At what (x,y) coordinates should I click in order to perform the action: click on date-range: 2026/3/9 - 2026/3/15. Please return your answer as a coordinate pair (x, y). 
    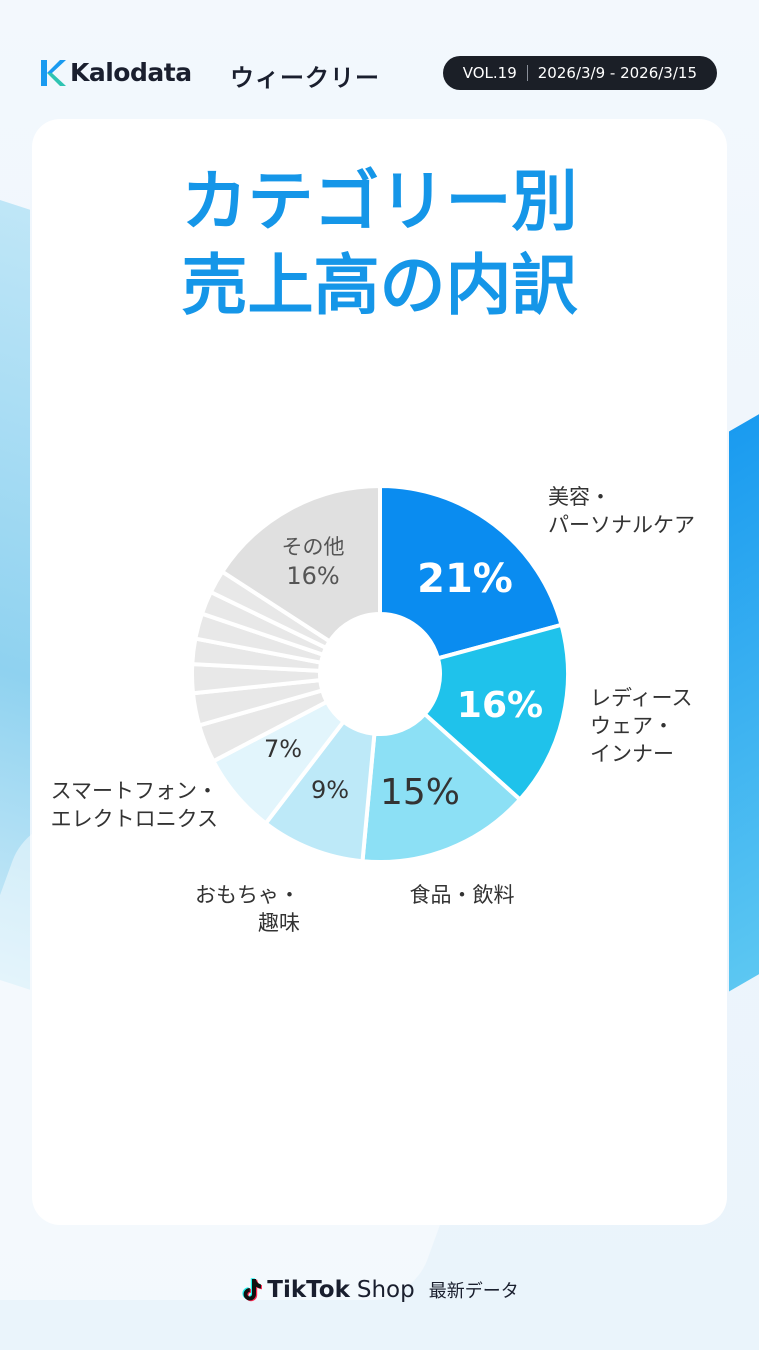
    Looking at the image, I should click on (617, 73).